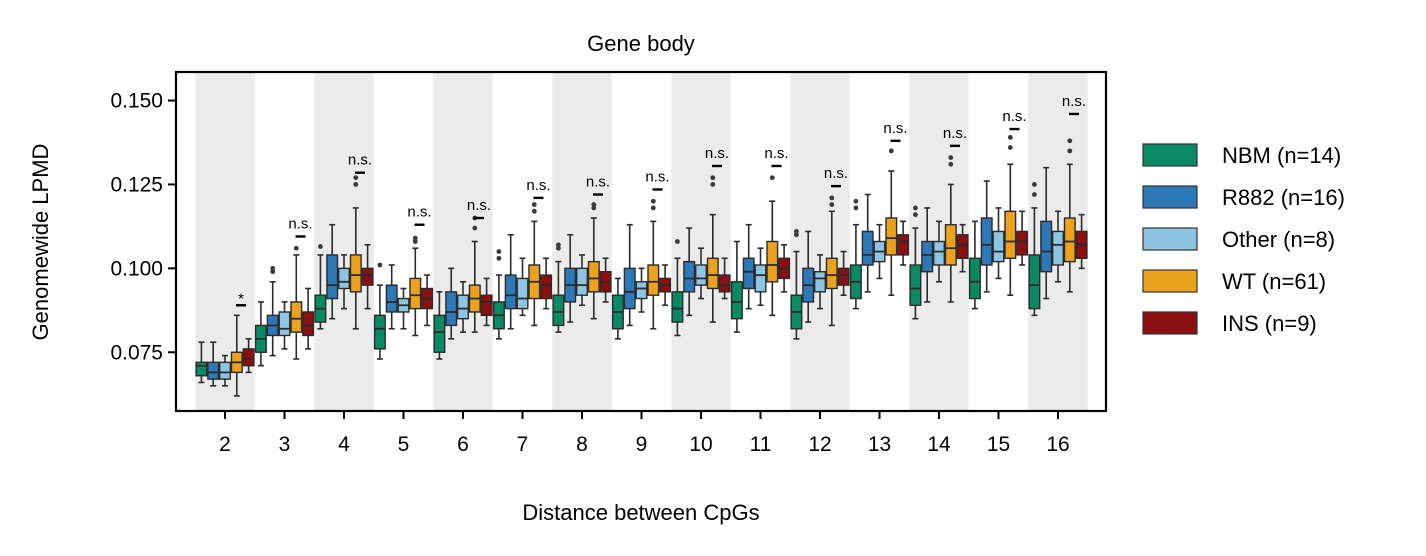 Image resolution: width=1426 pixels, height=556 pixels. I want to click on x-tick-label: 2, so click(225, 444).